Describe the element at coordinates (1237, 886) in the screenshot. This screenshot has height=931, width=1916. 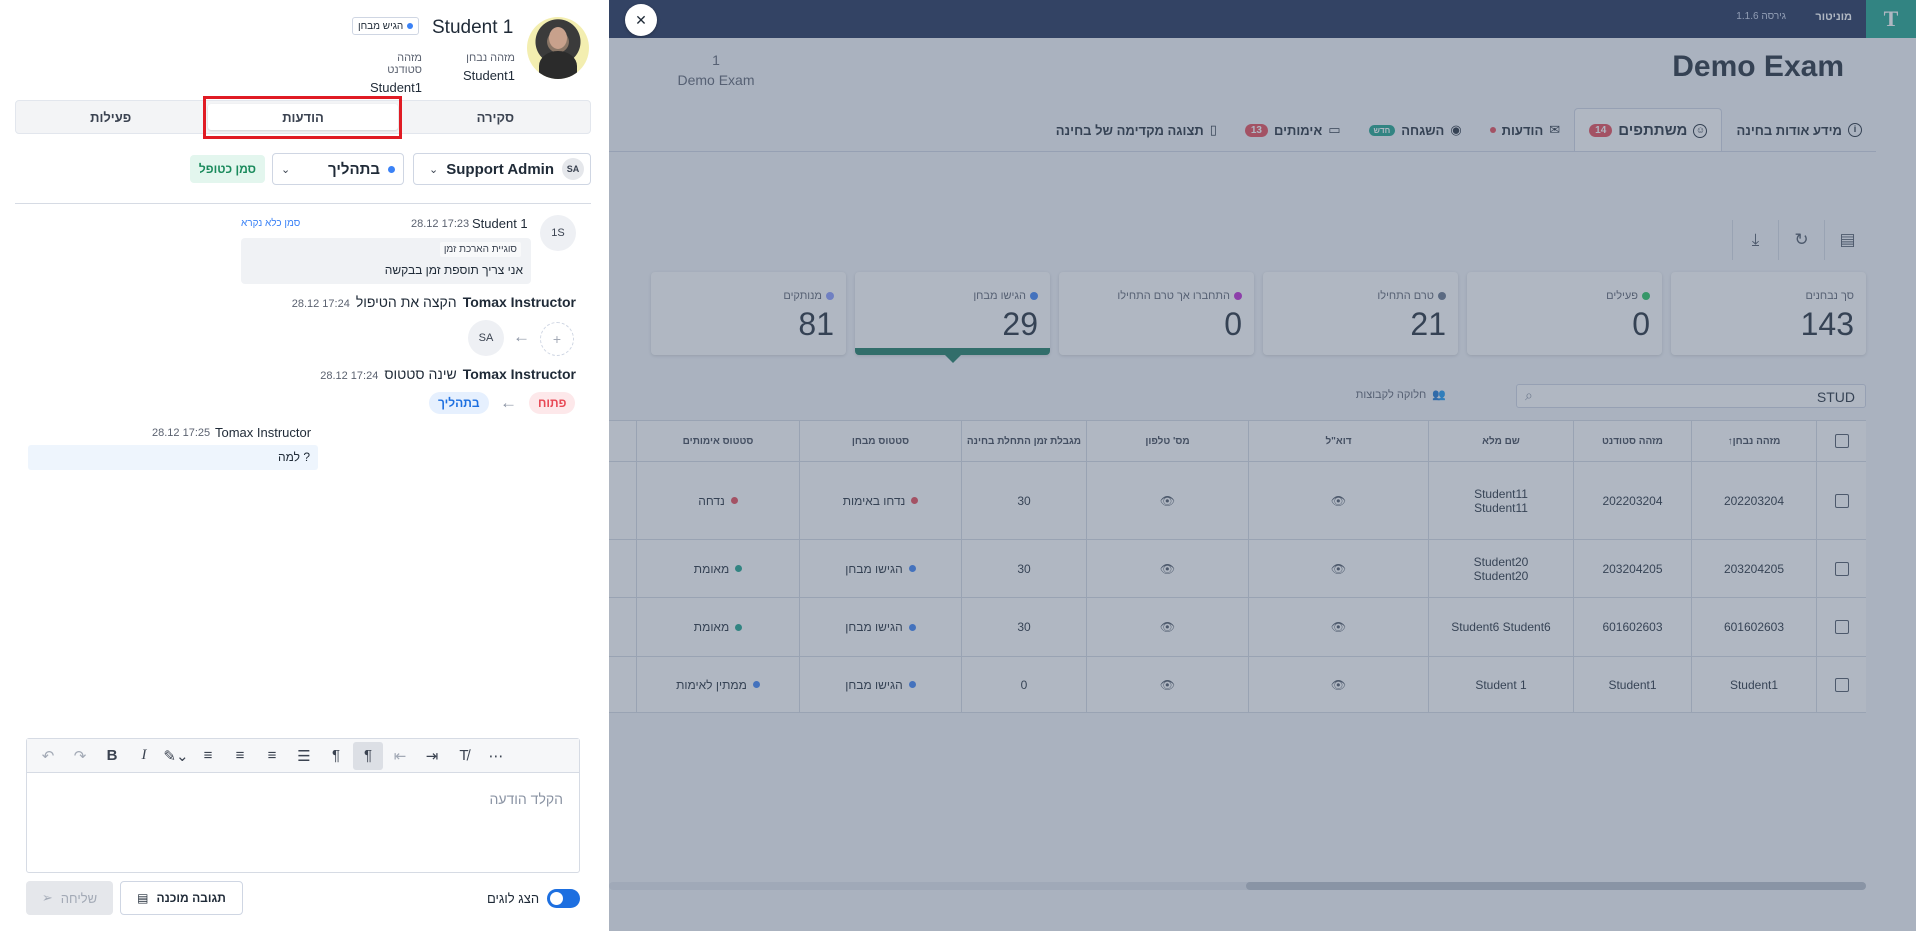
I see `horizontal-scrollbar` at that location.